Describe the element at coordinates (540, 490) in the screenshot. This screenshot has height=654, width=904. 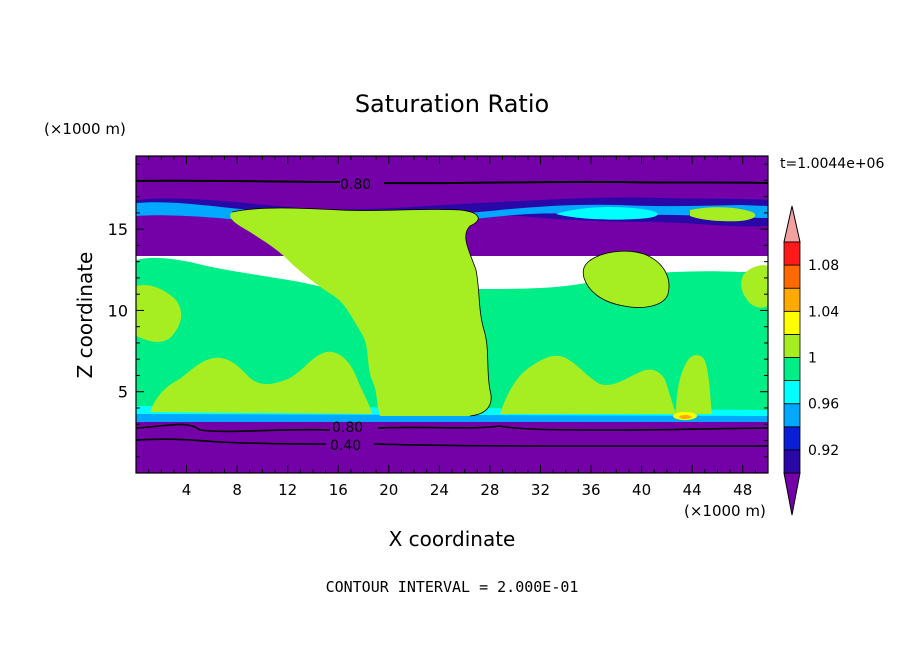
I see `x-tick-label: 32` at that location.